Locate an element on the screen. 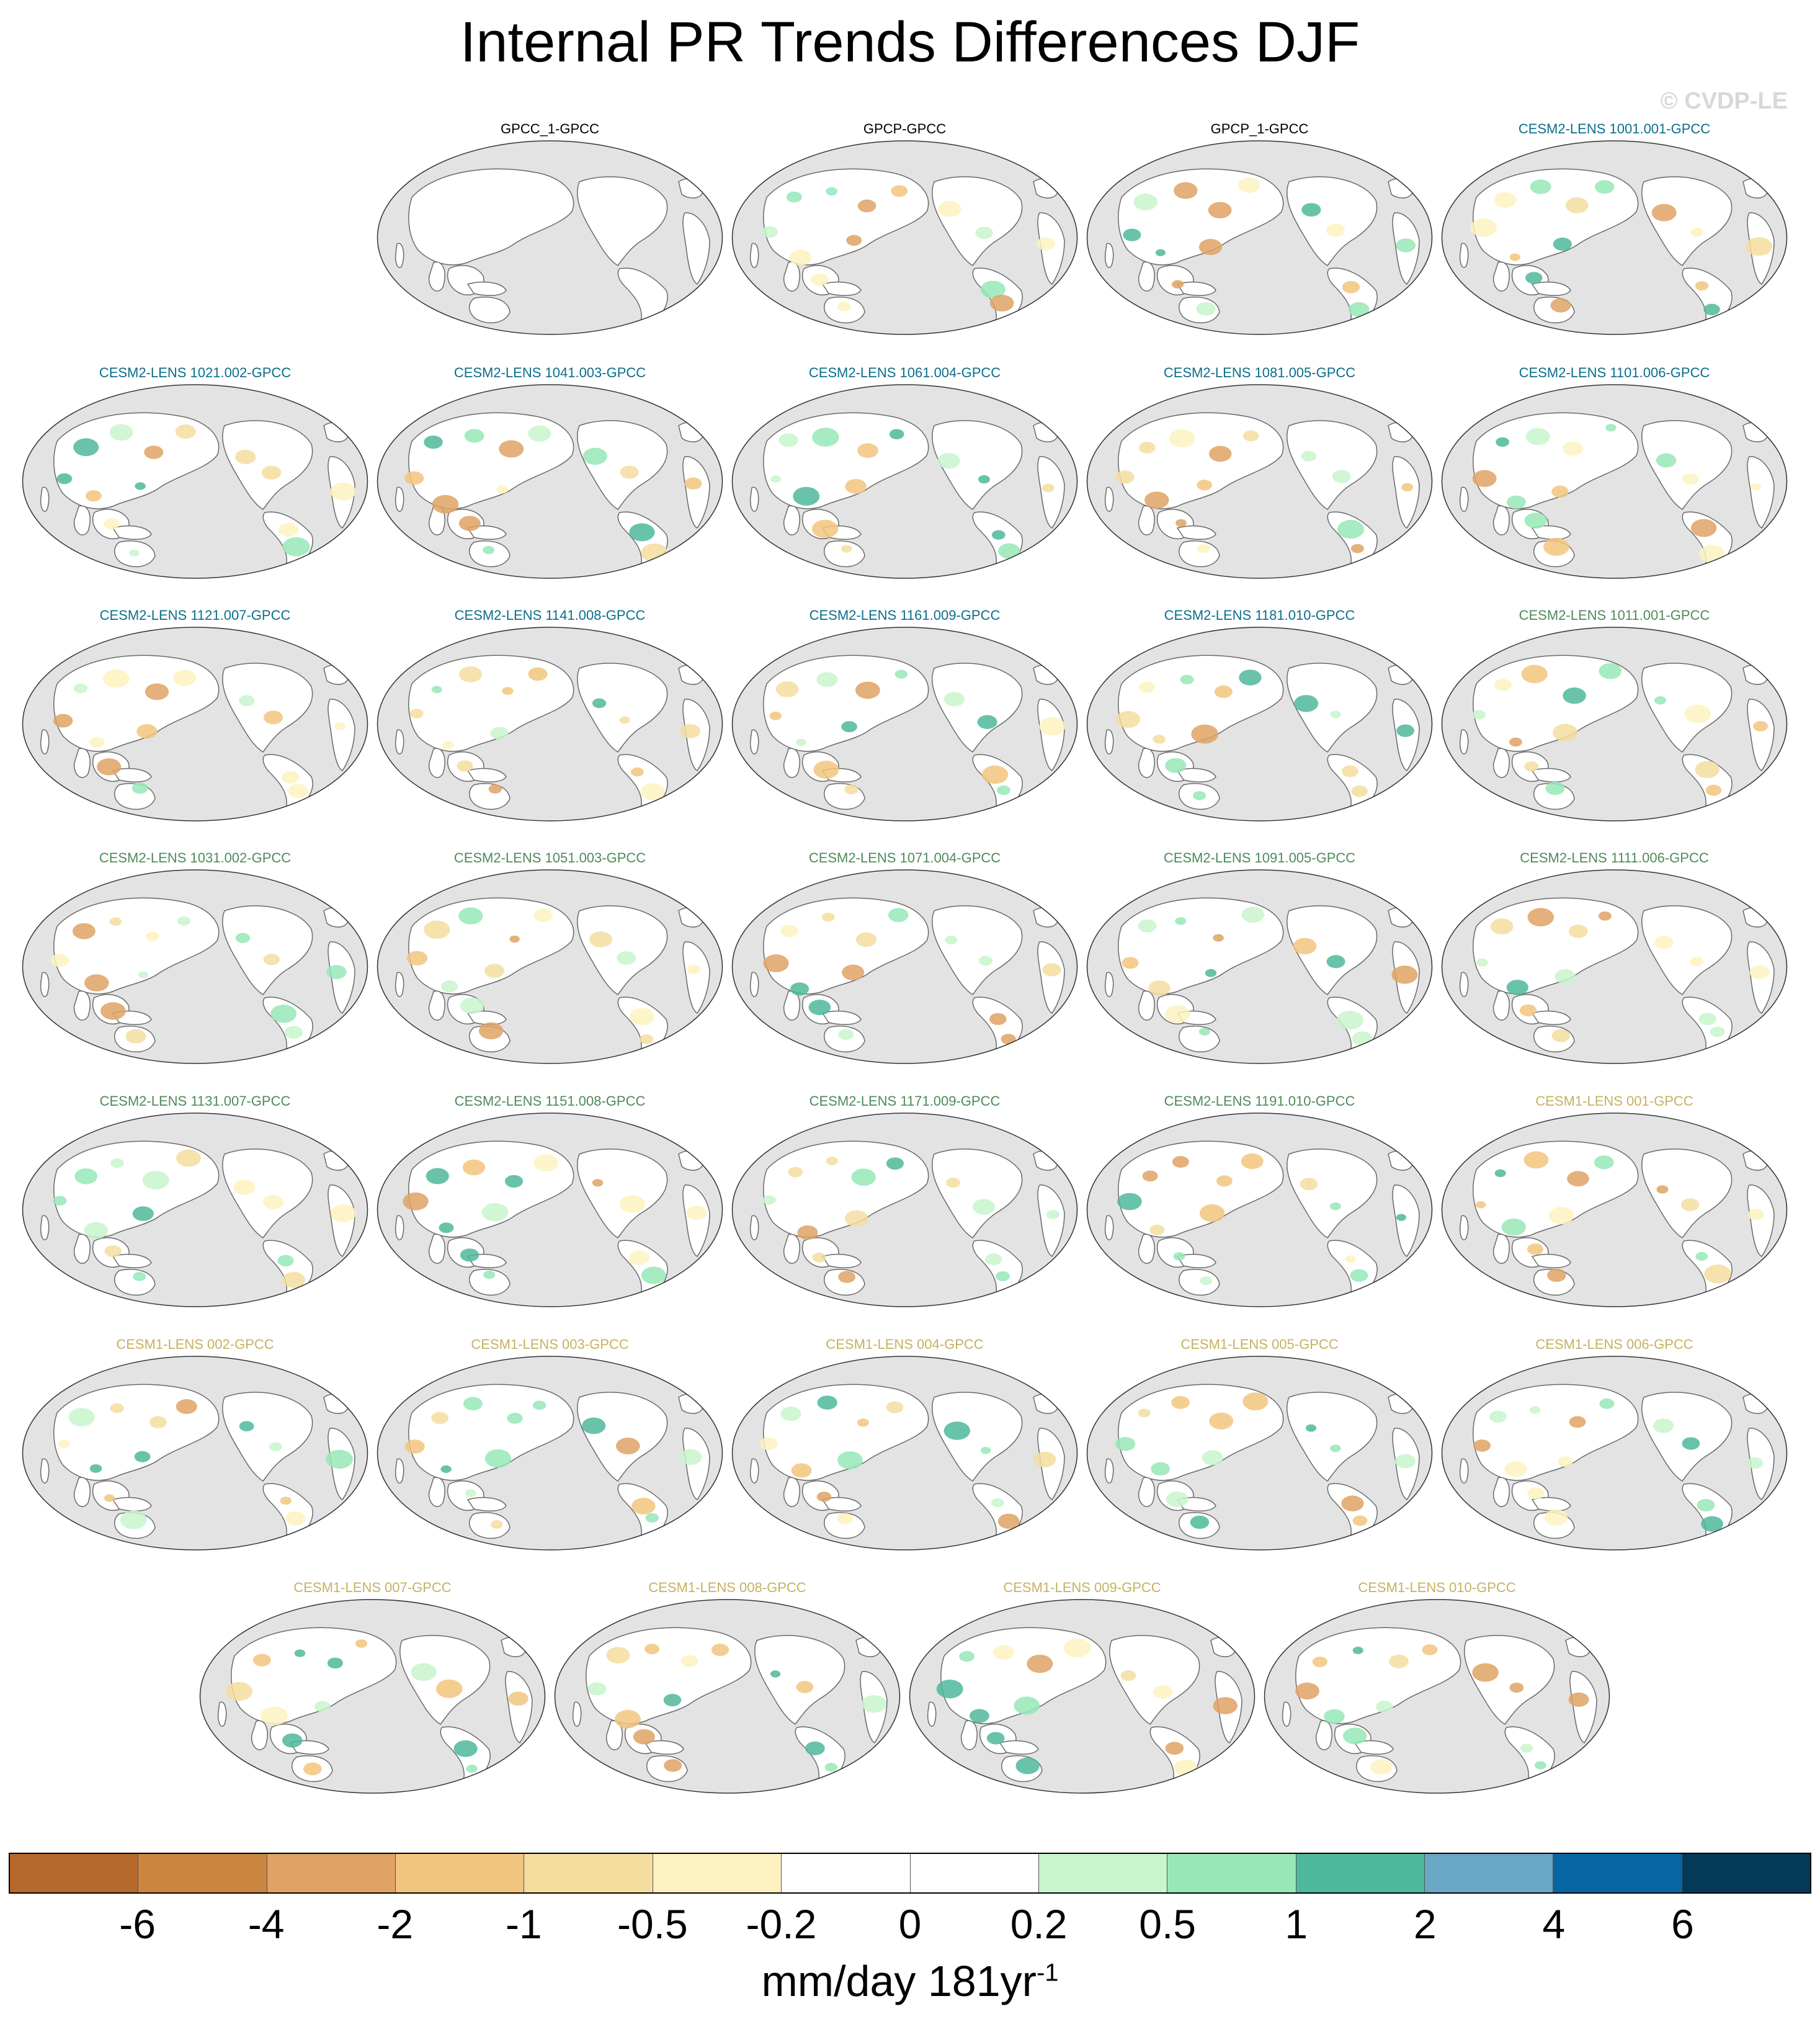  figure-title: Internal PR Trends Differences DJF is located at coordinates (910, 42).